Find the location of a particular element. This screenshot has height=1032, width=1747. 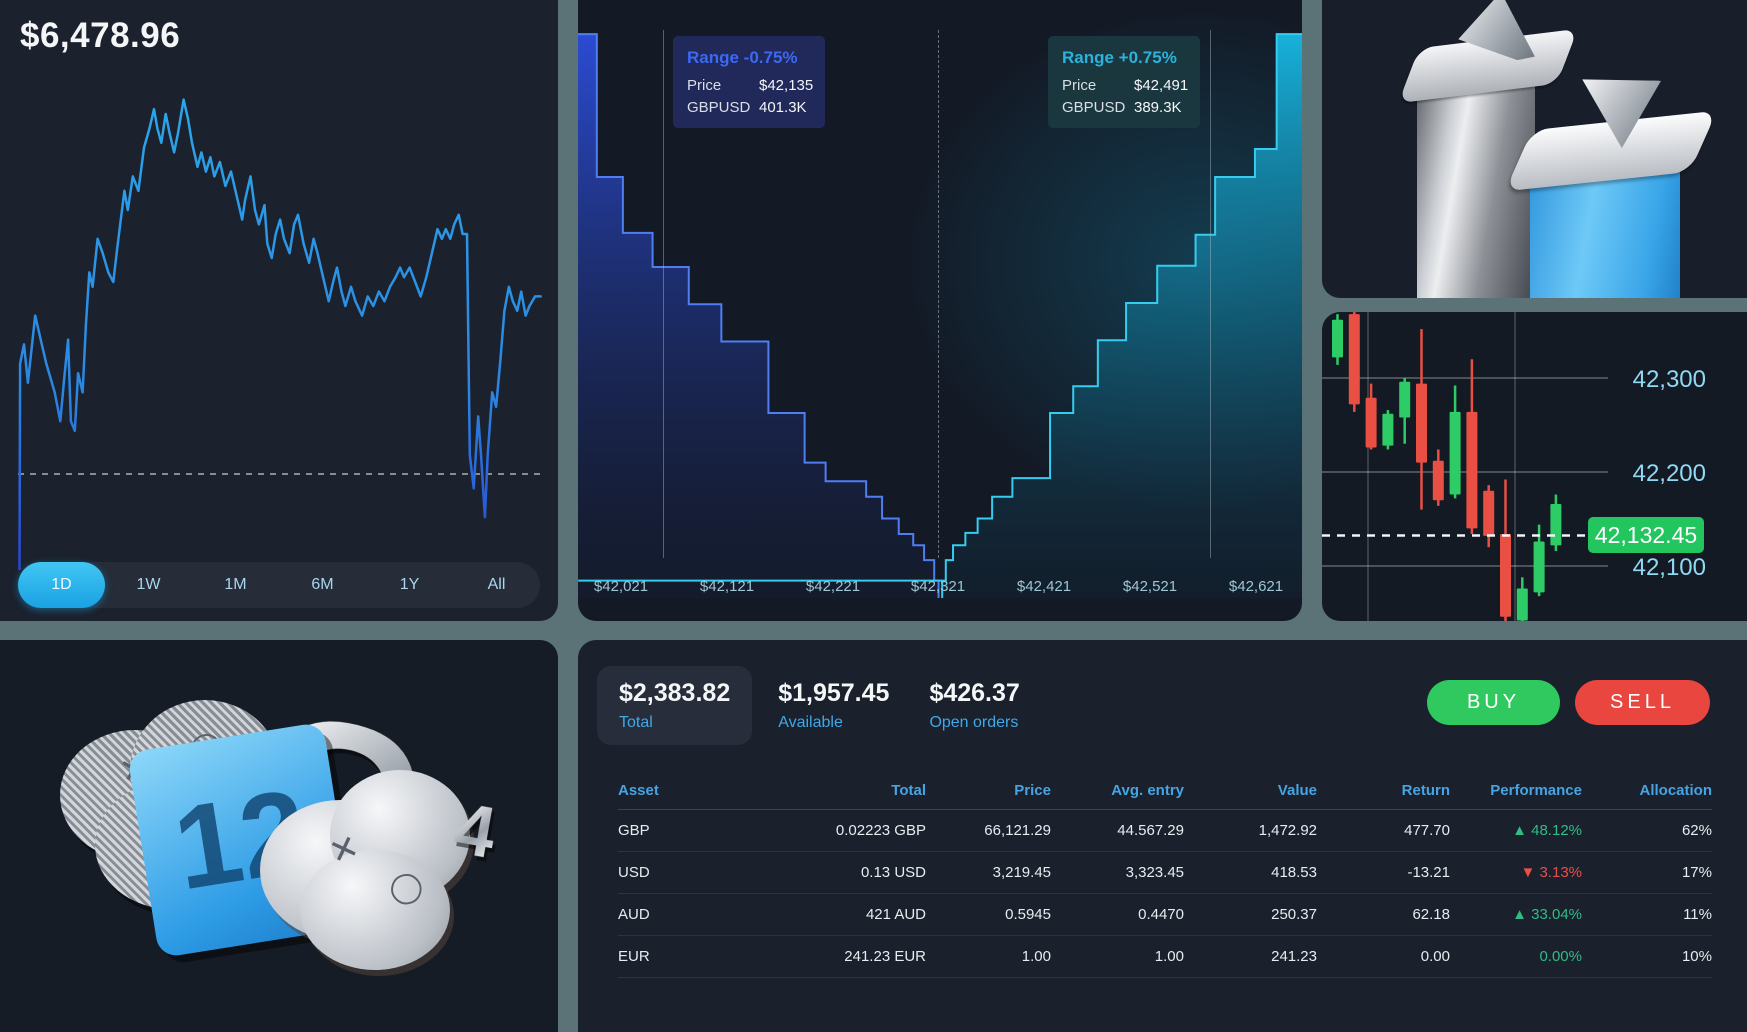

ask-tooltip-title: Range +0.75% is located at coordinates (1119, 57).